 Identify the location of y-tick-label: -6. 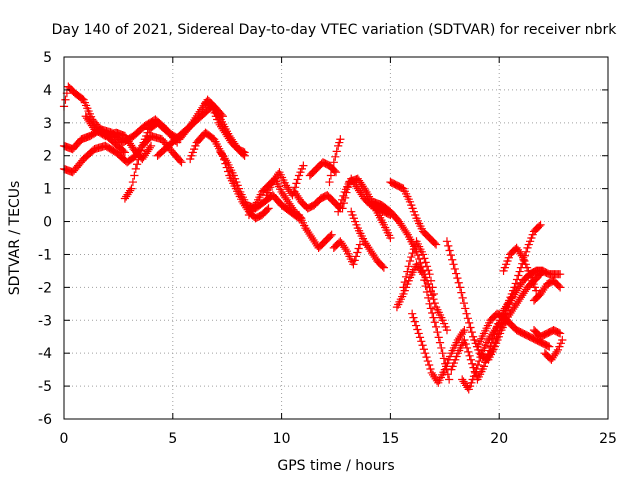
(45, 420).